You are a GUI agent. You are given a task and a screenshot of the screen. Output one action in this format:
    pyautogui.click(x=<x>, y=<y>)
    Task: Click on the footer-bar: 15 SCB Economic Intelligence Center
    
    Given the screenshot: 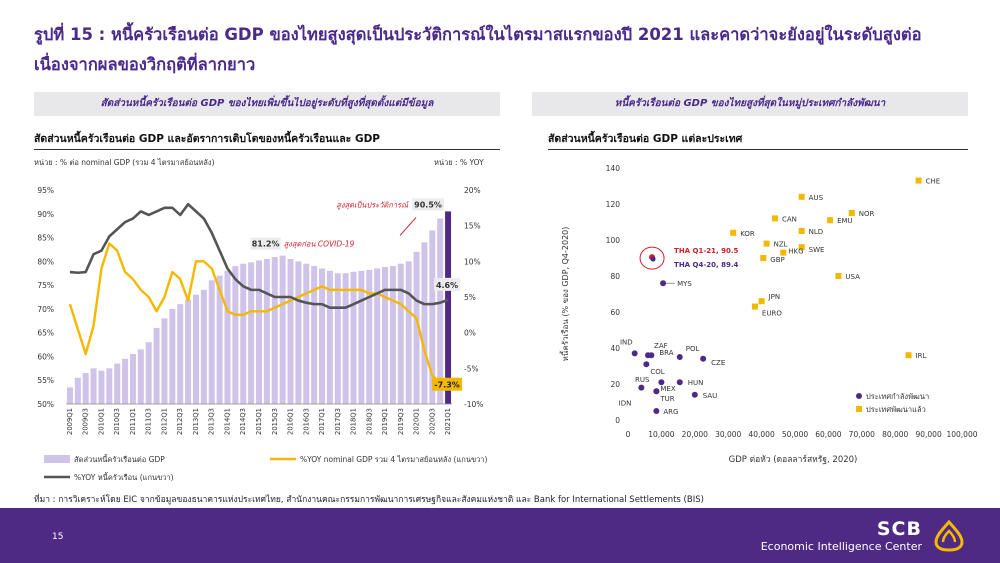 What is the action you would take?
    pyautogui.click(x=500, y=535)
    